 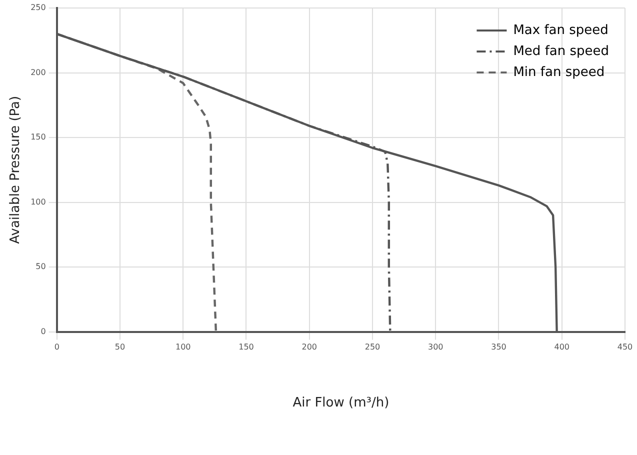 What do you see at coordinates (559, 72) in the screenshot?
I see `legend-label: Min fan speed` at bounding box center [559, 72].